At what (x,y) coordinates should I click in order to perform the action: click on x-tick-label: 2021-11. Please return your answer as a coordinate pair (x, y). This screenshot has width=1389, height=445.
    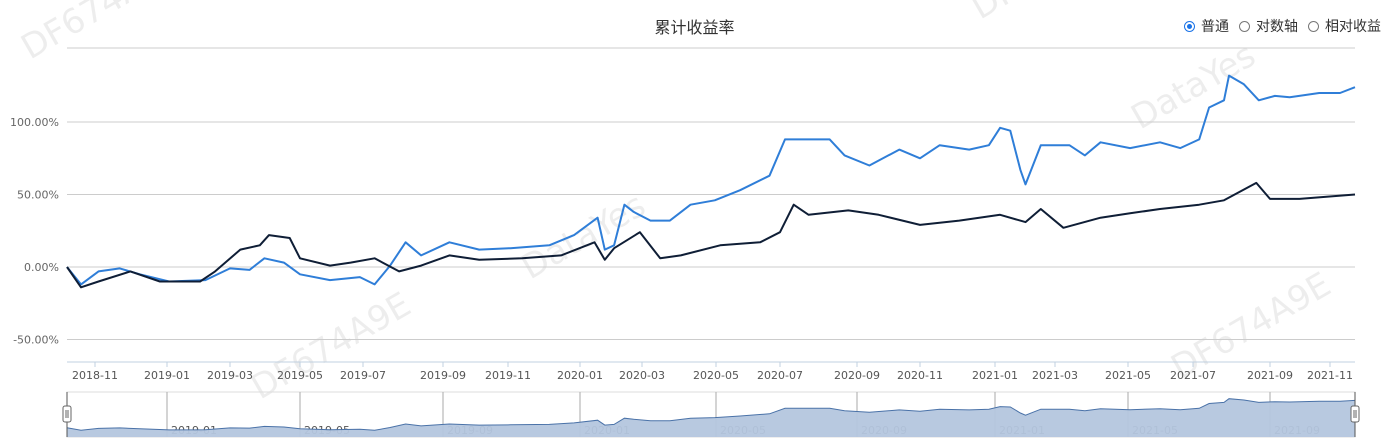
    Looking at the image, I should click on (1330, 375).